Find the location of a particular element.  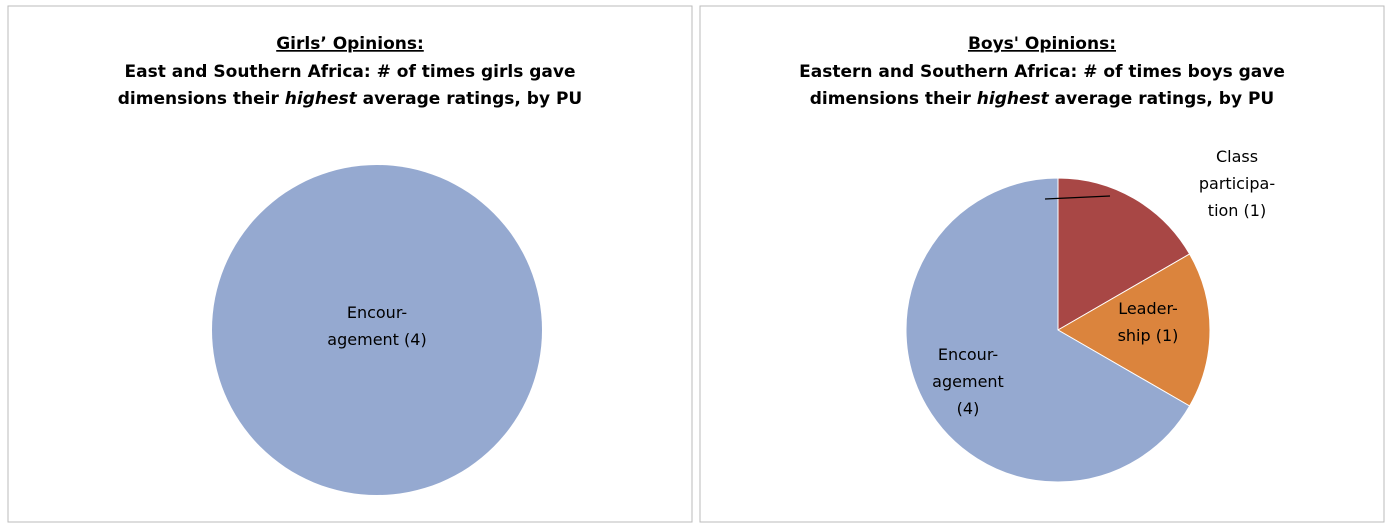

chart-title: Boys' Opinions: is located at coordinates (1042, 44).